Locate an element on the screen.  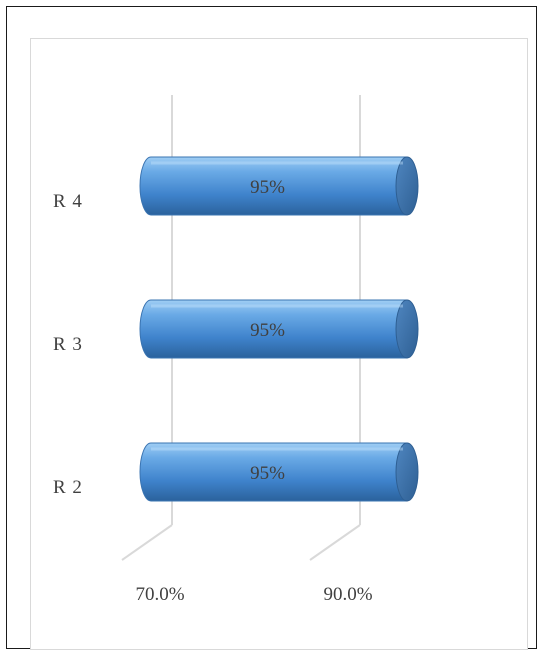
category-label: R 2 is located at coordinates (68, 487).